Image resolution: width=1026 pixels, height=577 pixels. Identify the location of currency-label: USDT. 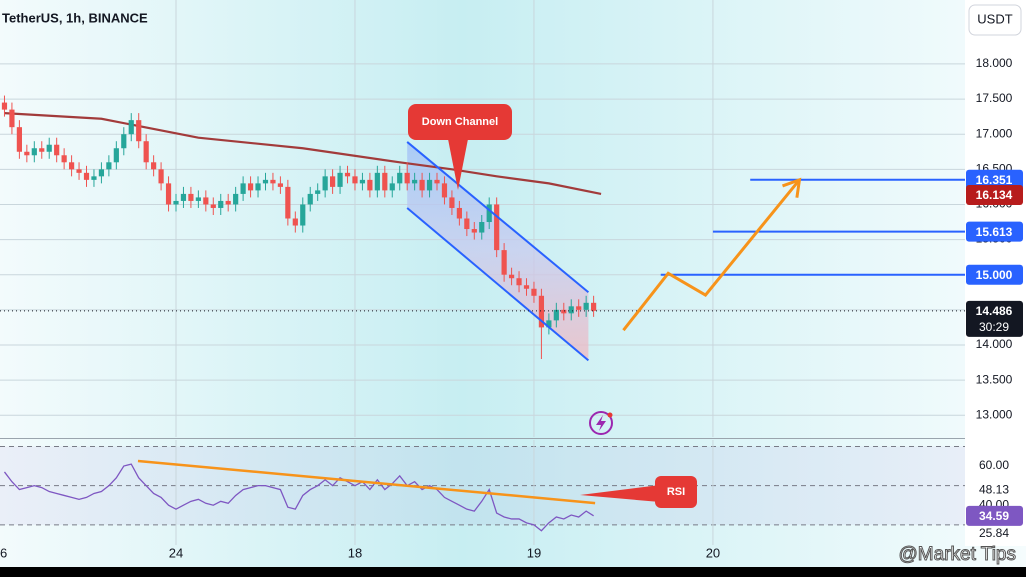
(994, 18).